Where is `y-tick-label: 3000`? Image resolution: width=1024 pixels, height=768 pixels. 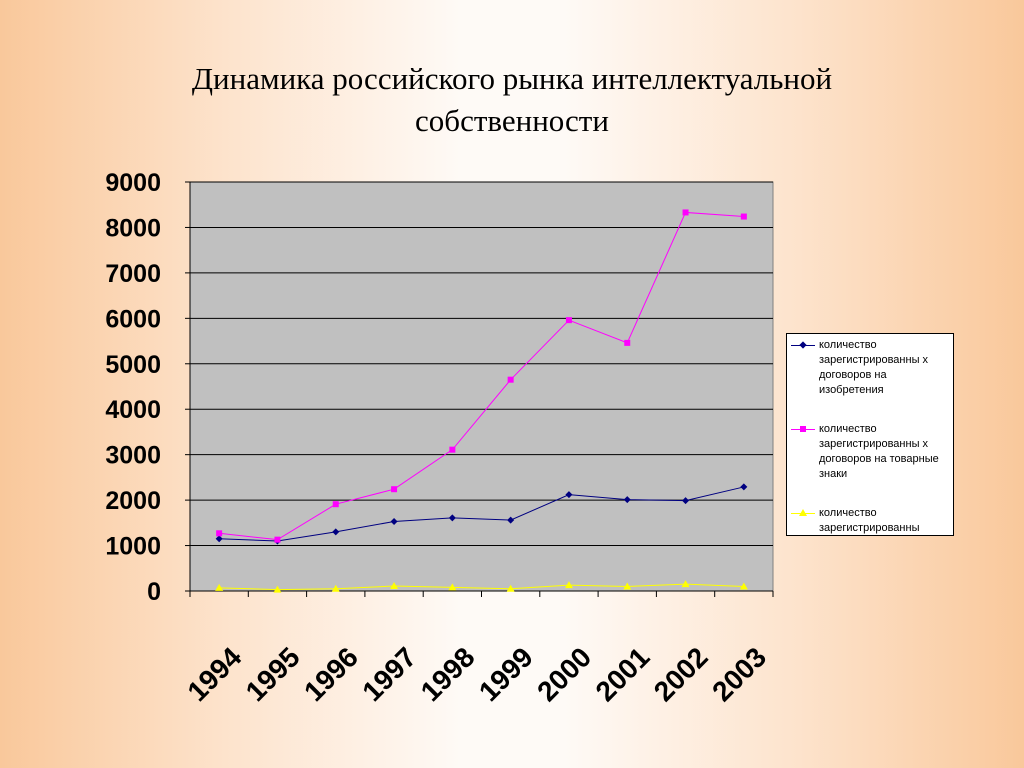 y-tick-label: 3000 is located at coordinates (133, 456).